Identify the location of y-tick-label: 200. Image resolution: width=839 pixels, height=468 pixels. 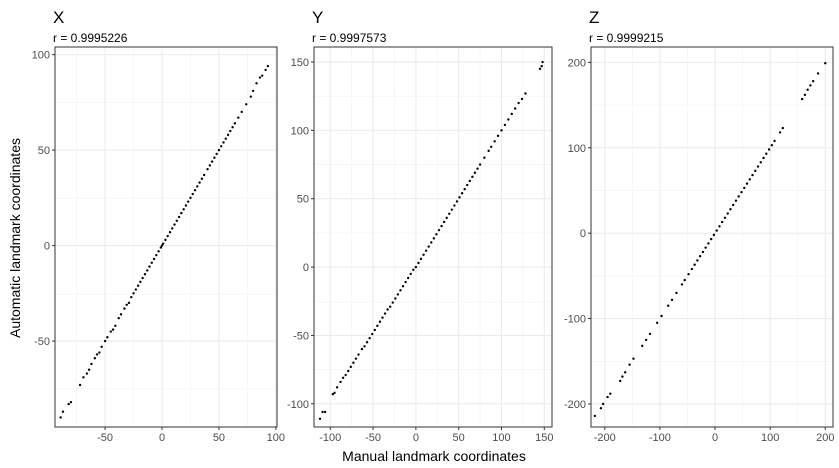
(577, 63).